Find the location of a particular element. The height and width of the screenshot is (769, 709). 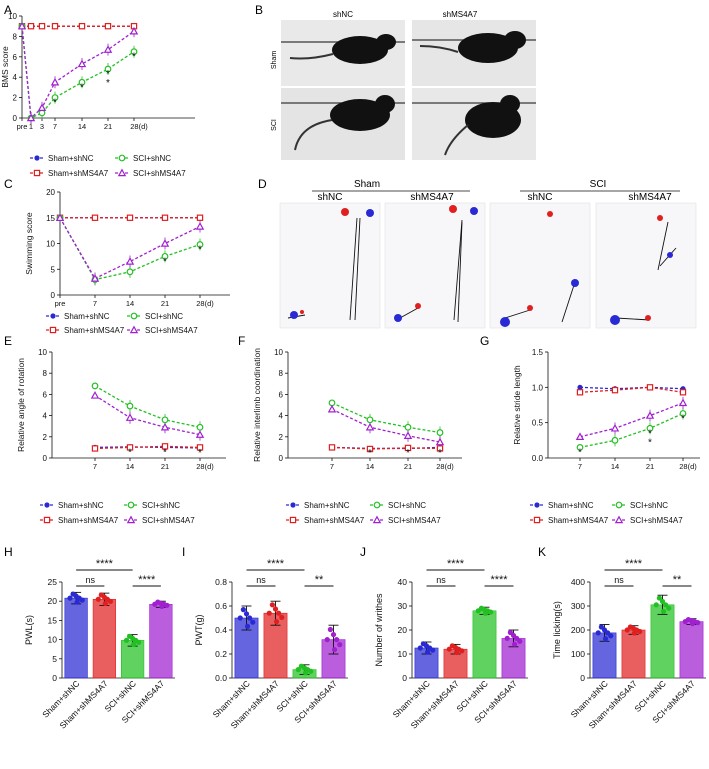

significance-label: ns is located at coordinates (441, 580).